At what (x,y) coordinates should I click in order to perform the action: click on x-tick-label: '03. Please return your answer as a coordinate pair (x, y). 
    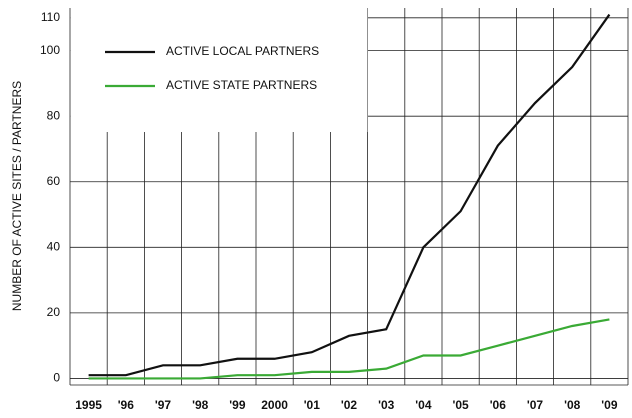
    Looking at the image, I should click on (386, 405).